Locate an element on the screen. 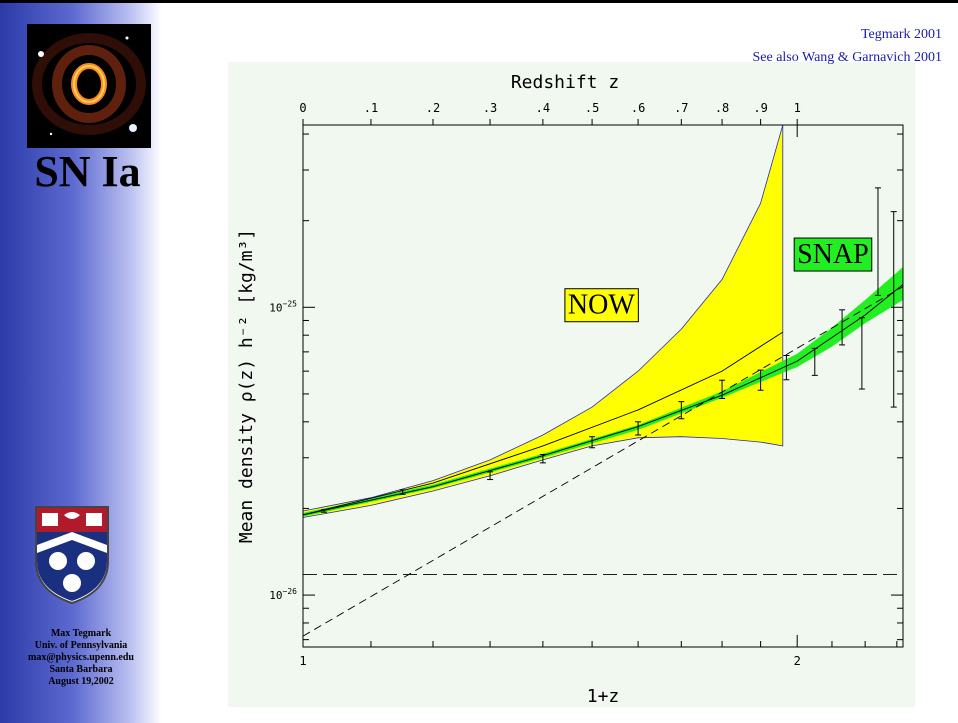 The image size is (958, 723). credit-name: Max Tegmark is located at coordinates (81, 633).